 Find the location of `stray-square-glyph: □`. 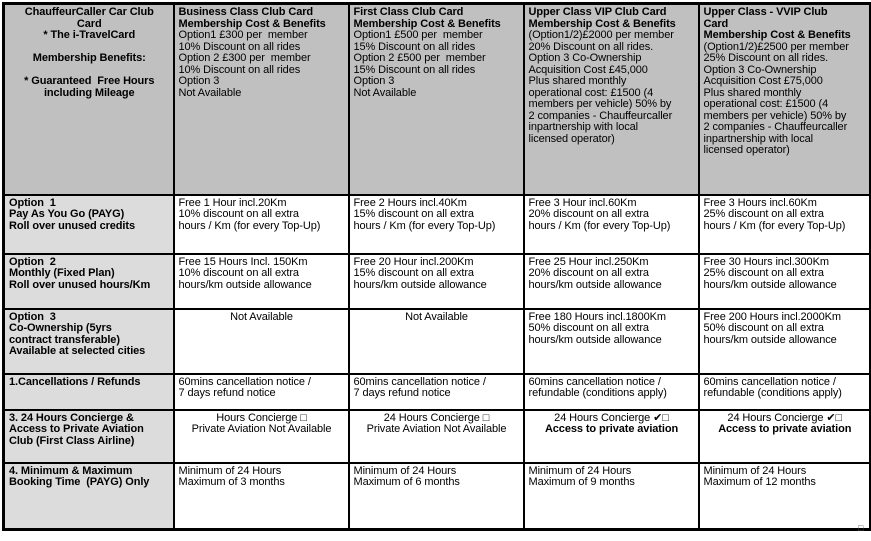

stray-square-glyph: □ is located at coordinates (861, 528).